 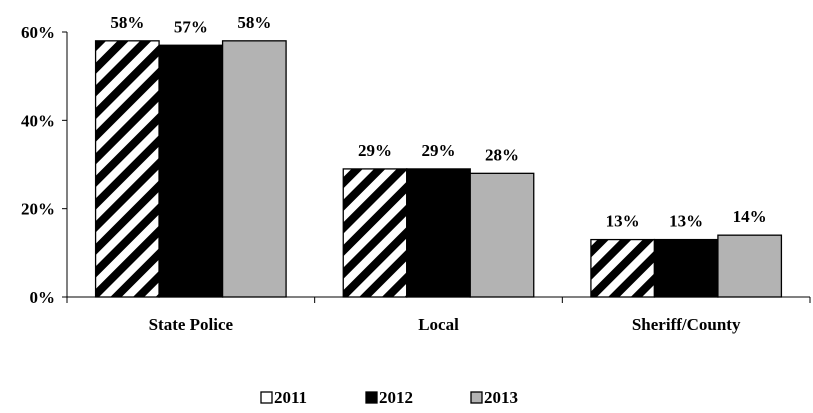 What do you see at coordinates (191, 26) in the screenshot?
I see `data-label: 57%` at bounding box center [191, 26].